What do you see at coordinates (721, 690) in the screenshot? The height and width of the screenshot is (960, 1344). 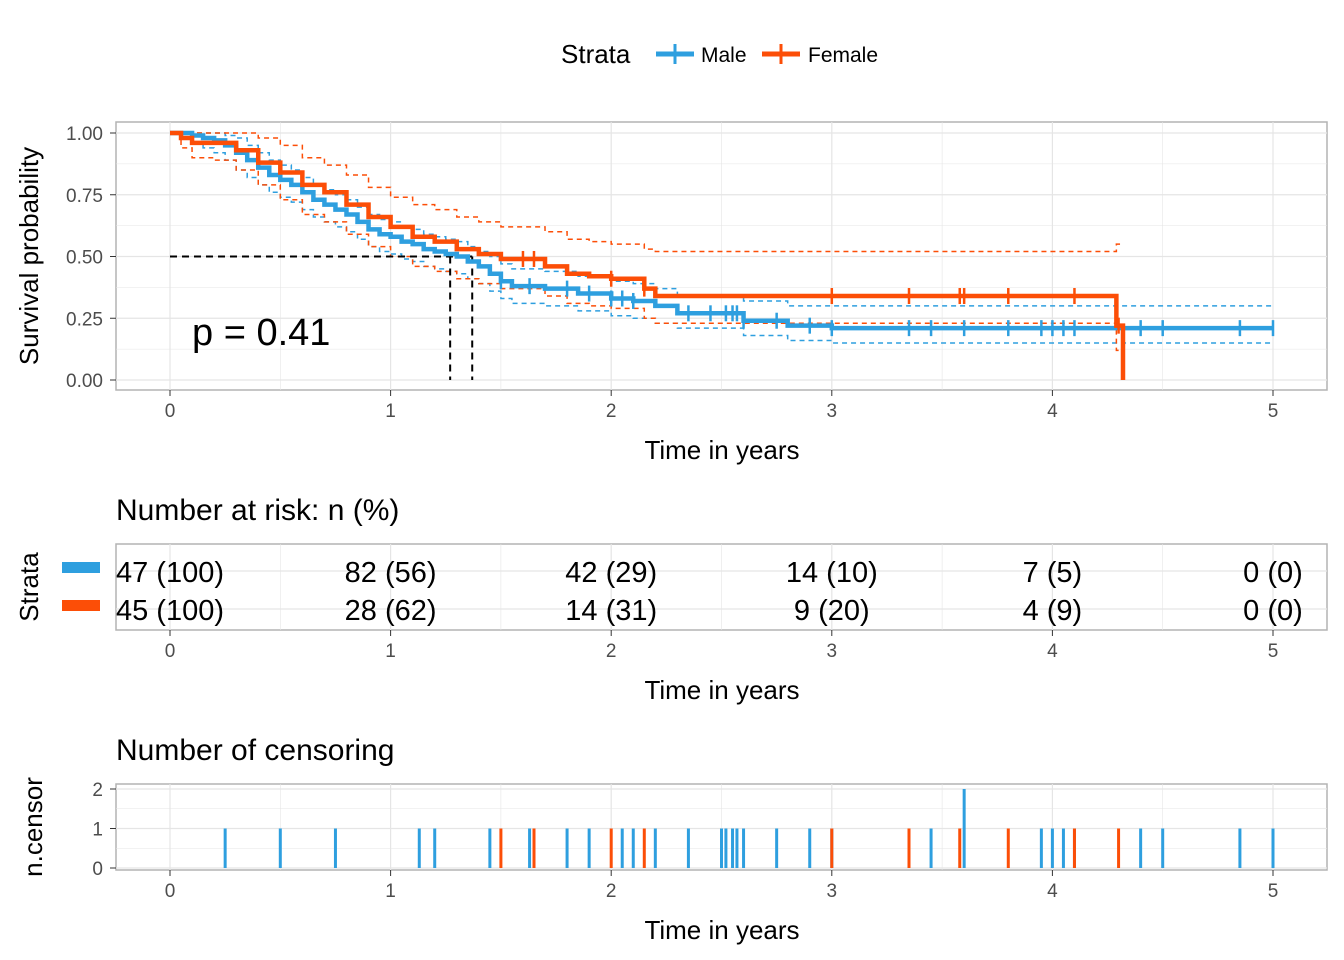 I see `risk-table-x-axis-title: Time in years` at bounding box center [721, 690].